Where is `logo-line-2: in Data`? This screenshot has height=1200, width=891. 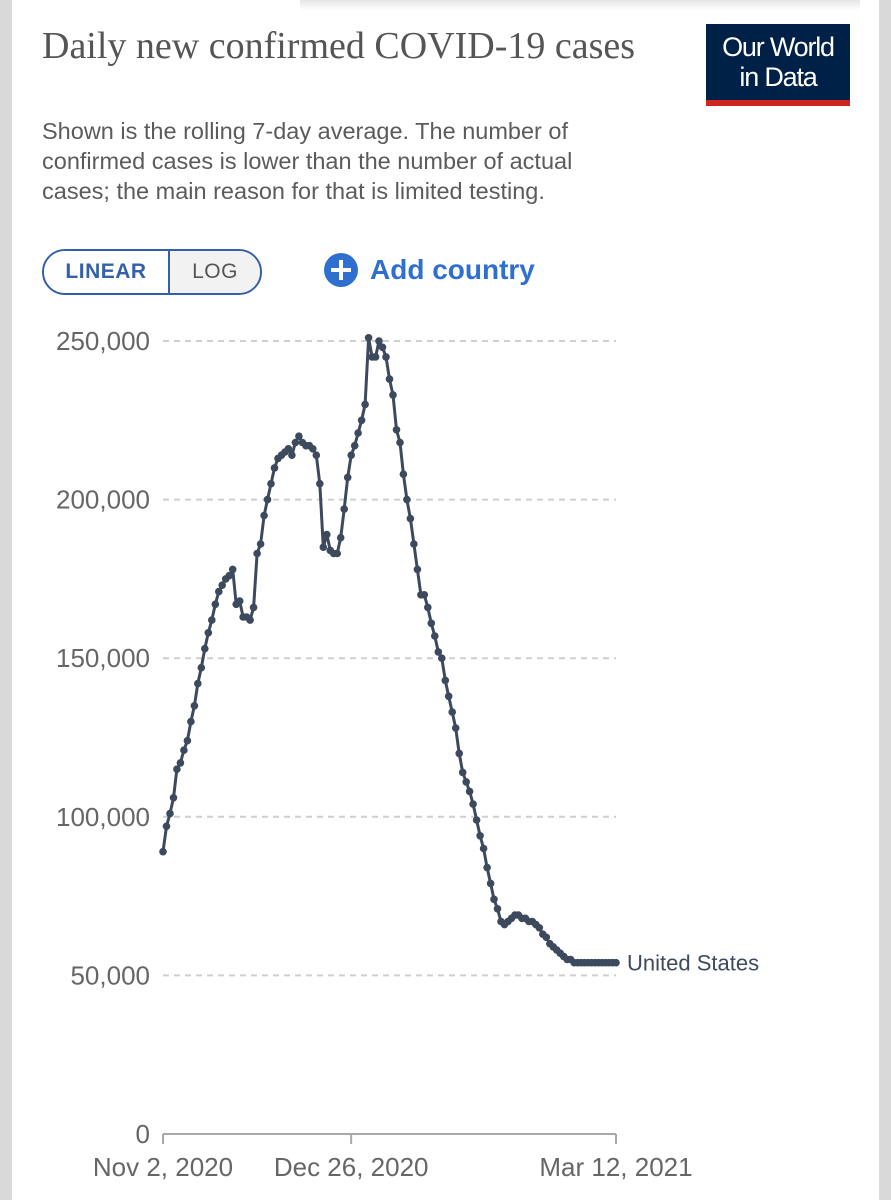
logo-line-2: in Data is located at coordinates (778, 77).